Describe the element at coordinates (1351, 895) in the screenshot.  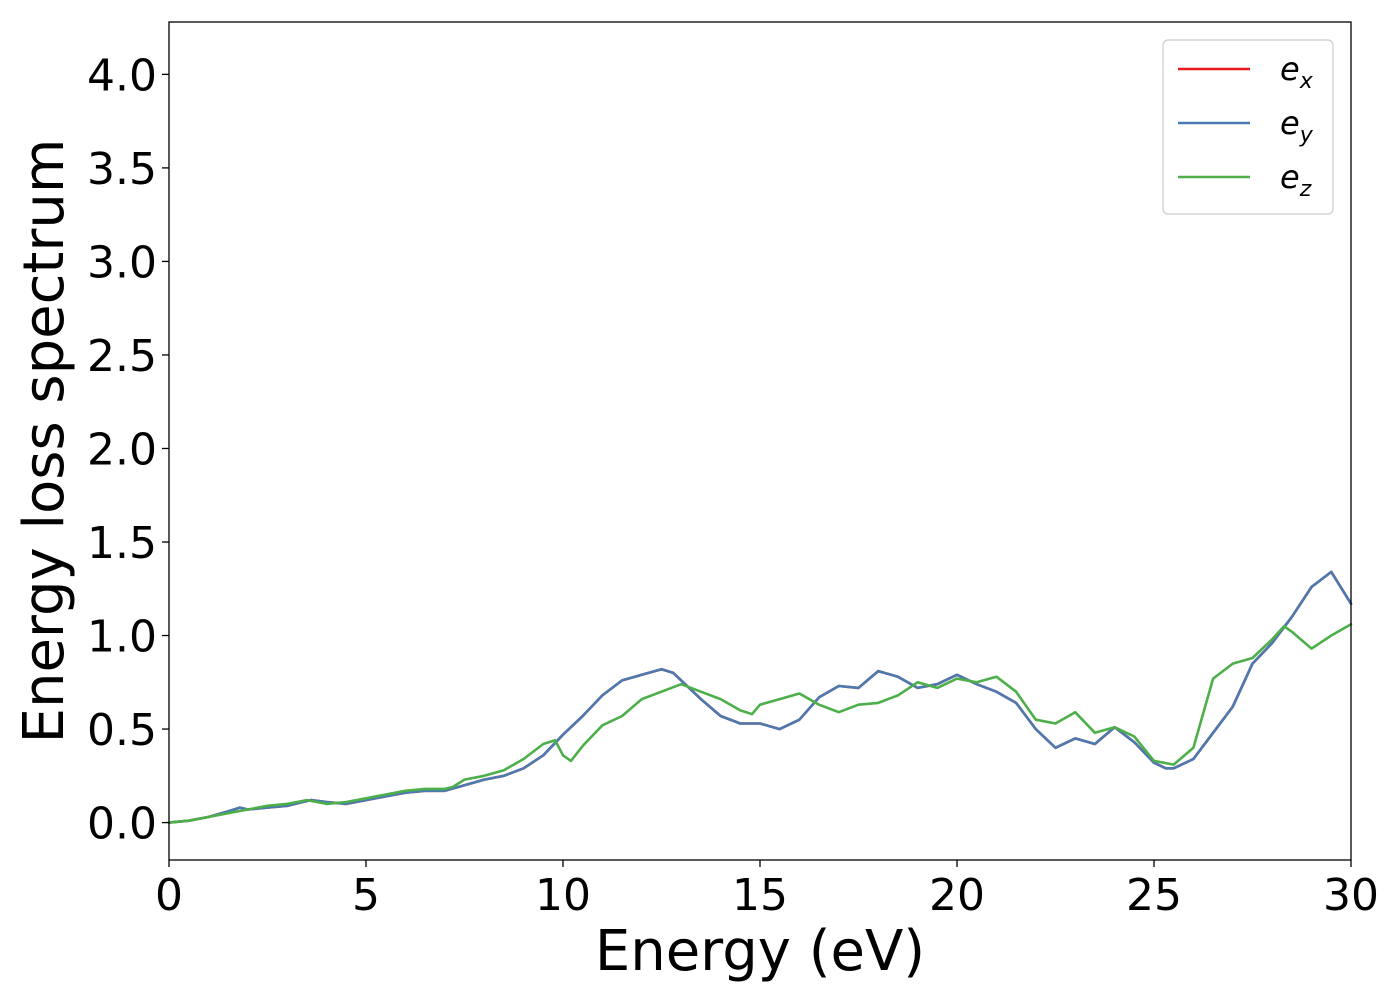
I see `x-tick-label: 30` at that location.